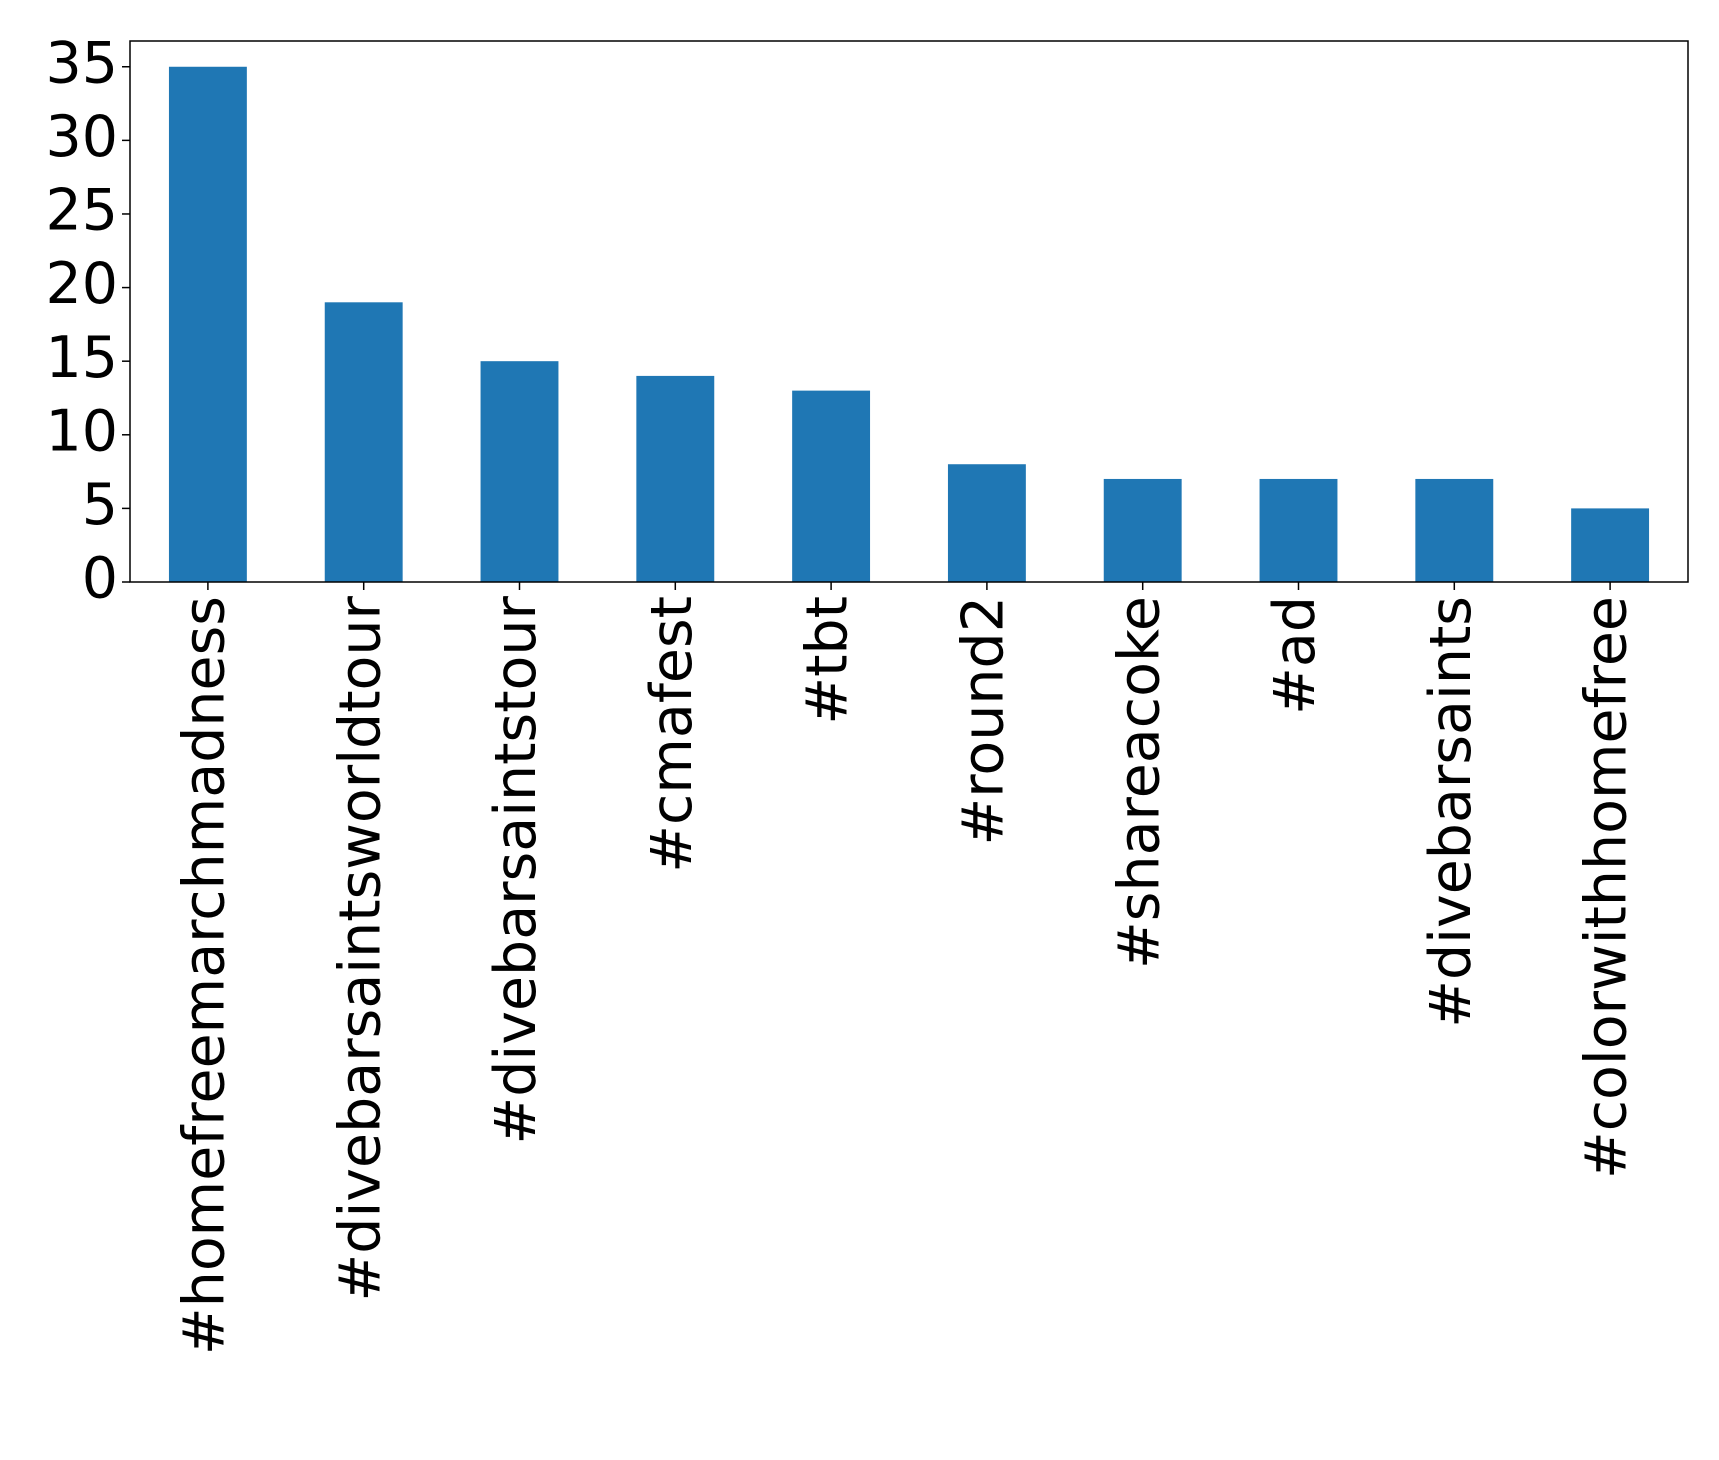 This screenshot has height=1460, width=1719. Describe the element at coordinates (81, 63) in the screenshot. I see `y-tick-label: 35` at that location.